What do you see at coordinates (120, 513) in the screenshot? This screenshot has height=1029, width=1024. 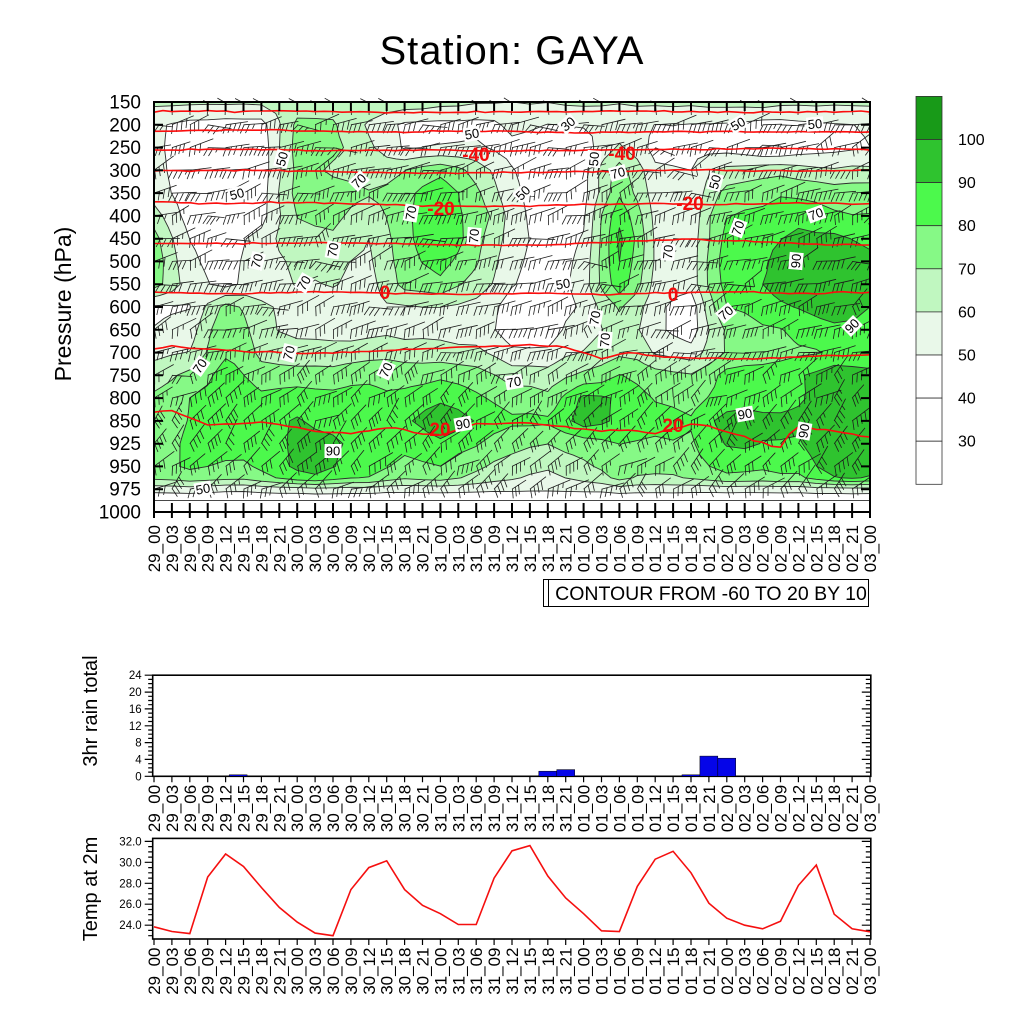 I see `svg-text: 1000` at bounding box center [120, 513].